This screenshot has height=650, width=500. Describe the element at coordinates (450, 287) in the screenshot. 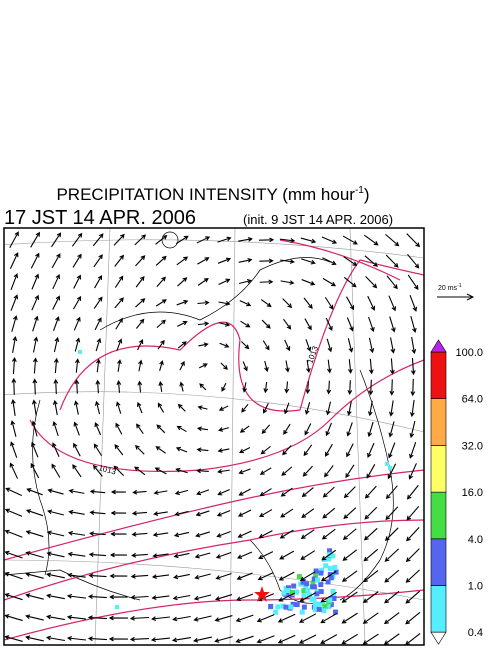

I see `wind-scale-label: 20 ms-1` at that location.